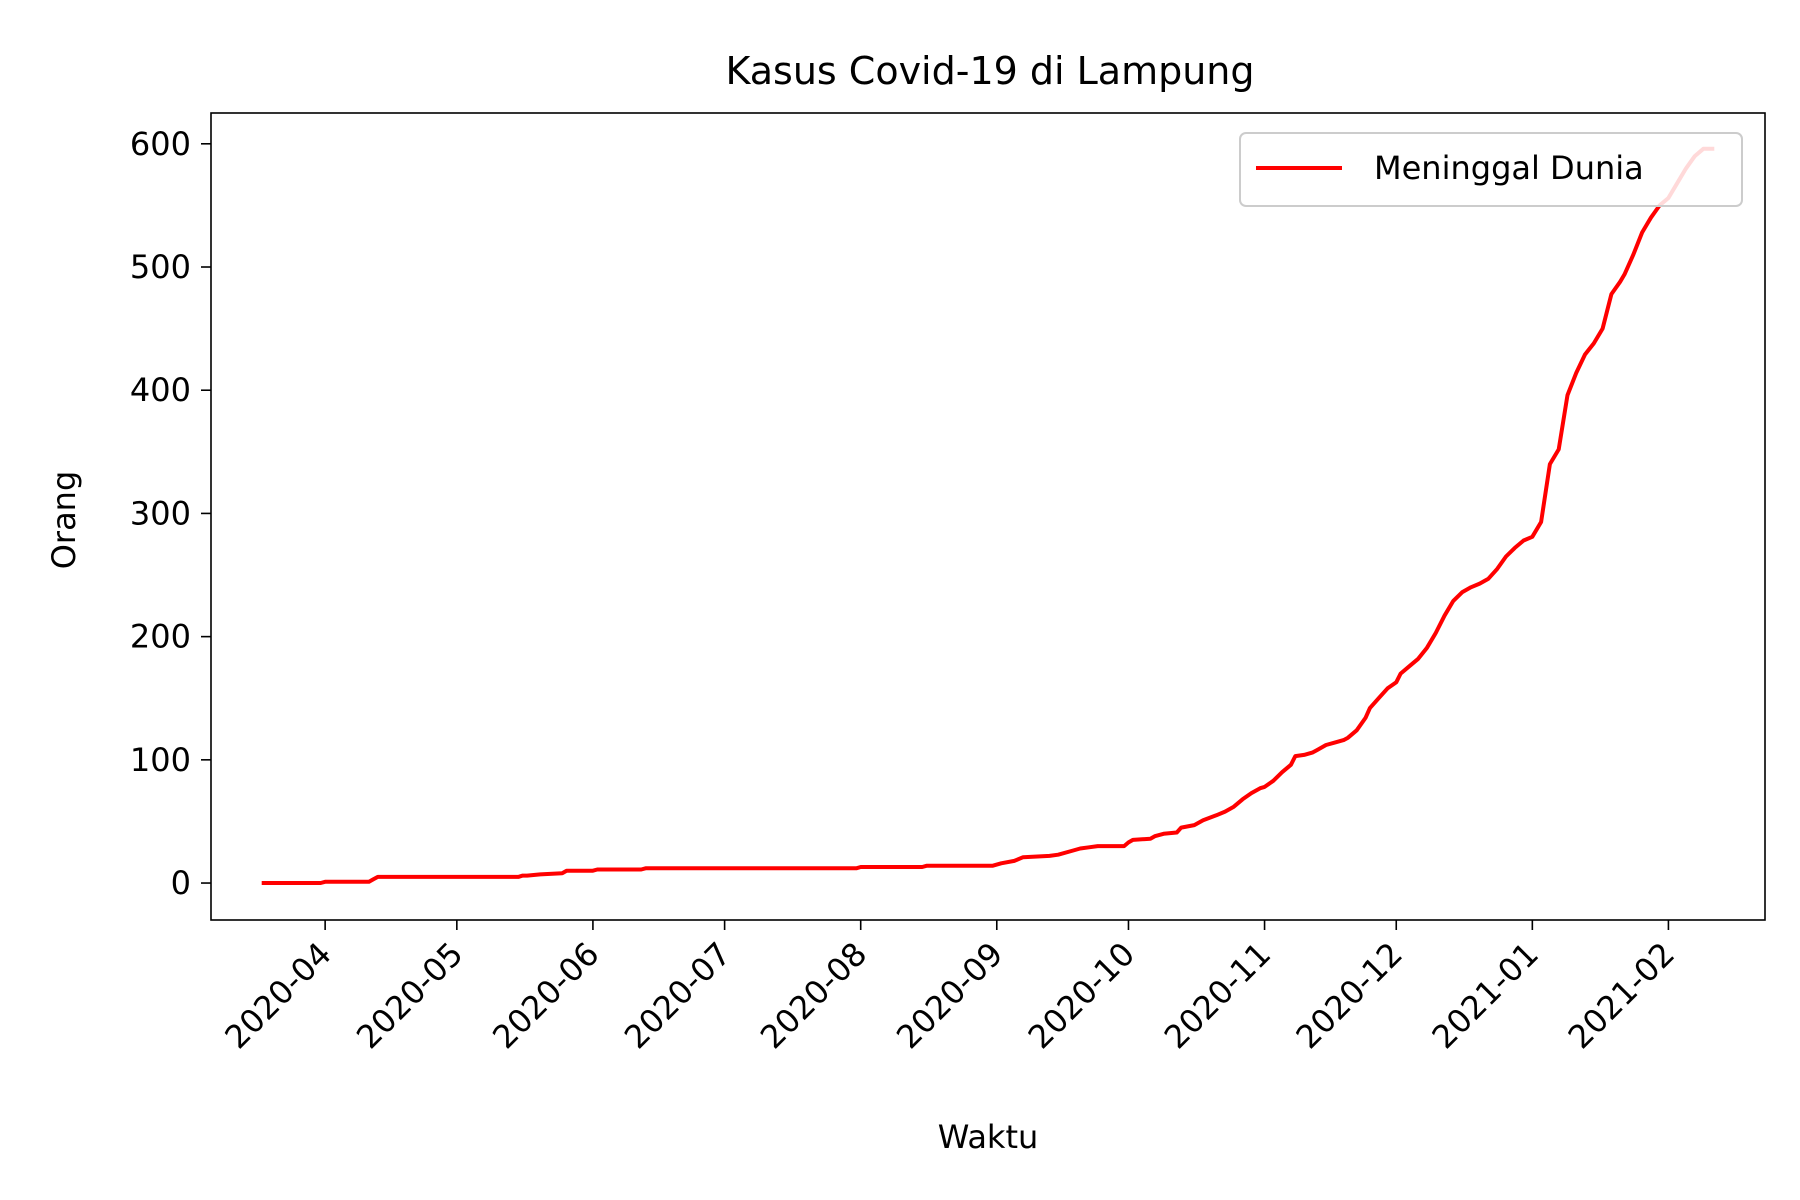 This screenshot has height=1200, width=1800. I want to click on y-tick-label: 100, so click(160, 760).